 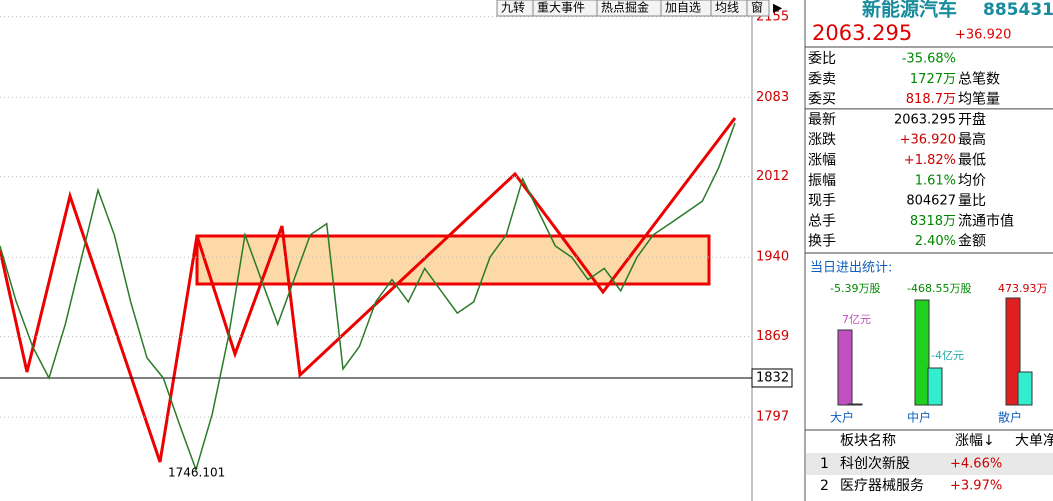 What do you see at coordinates (925, 119) in the screenshot?
I see `row-value: 2063.295` at bounding box center [925, 119].